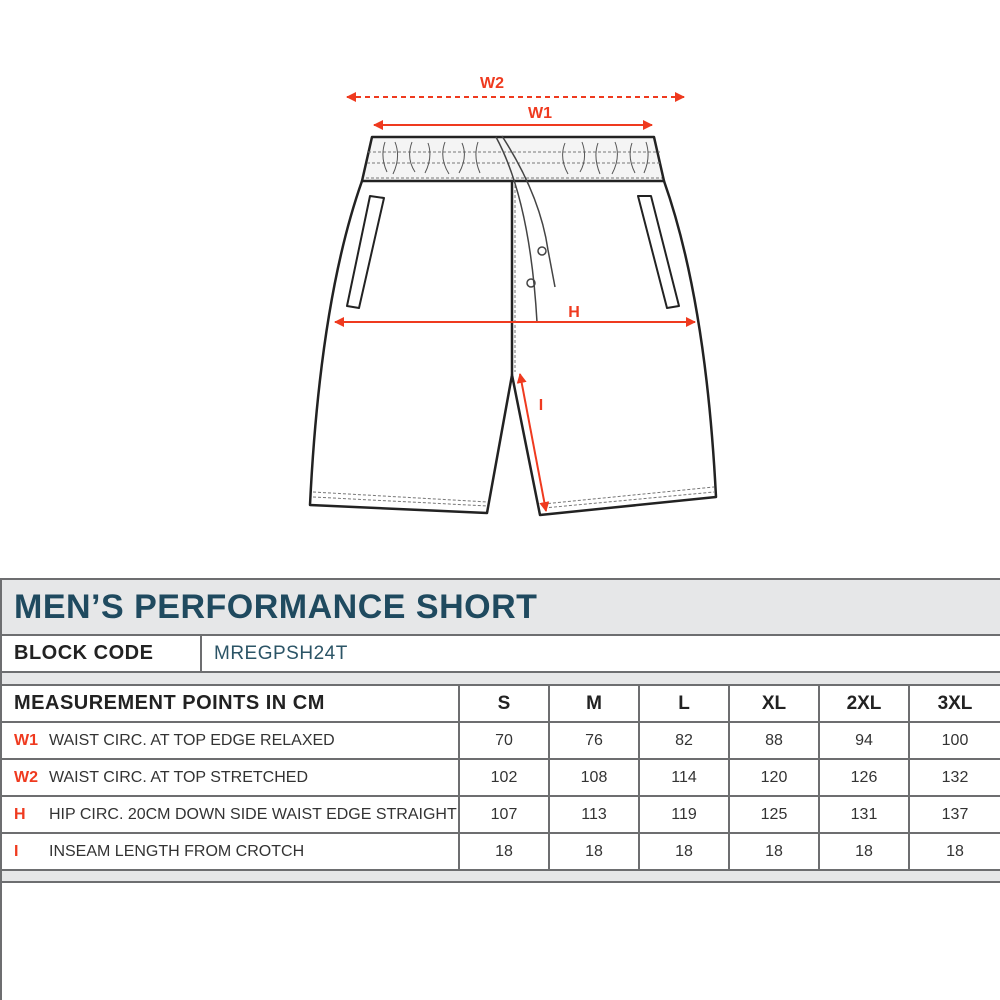  What do you see at coordinates (26, 777) in the screenshot?
I see `measurement-code: W2` at bounding box center [26, 777].